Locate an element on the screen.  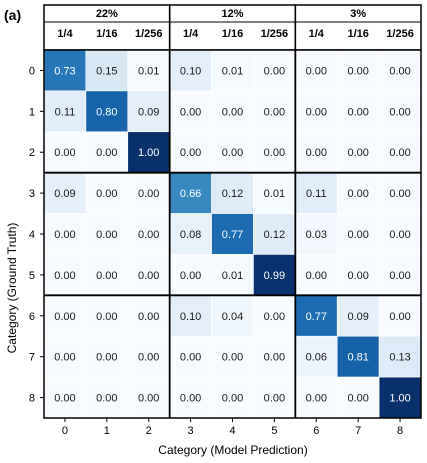
x-tick-label: 0 is located at coordinates (65, 431).